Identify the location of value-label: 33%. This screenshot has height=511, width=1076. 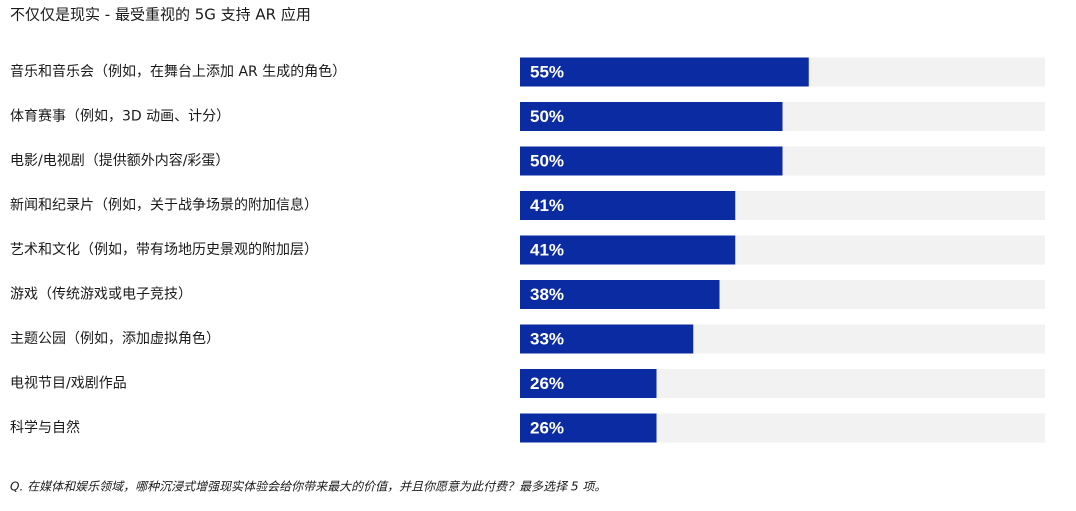
(547, 338).